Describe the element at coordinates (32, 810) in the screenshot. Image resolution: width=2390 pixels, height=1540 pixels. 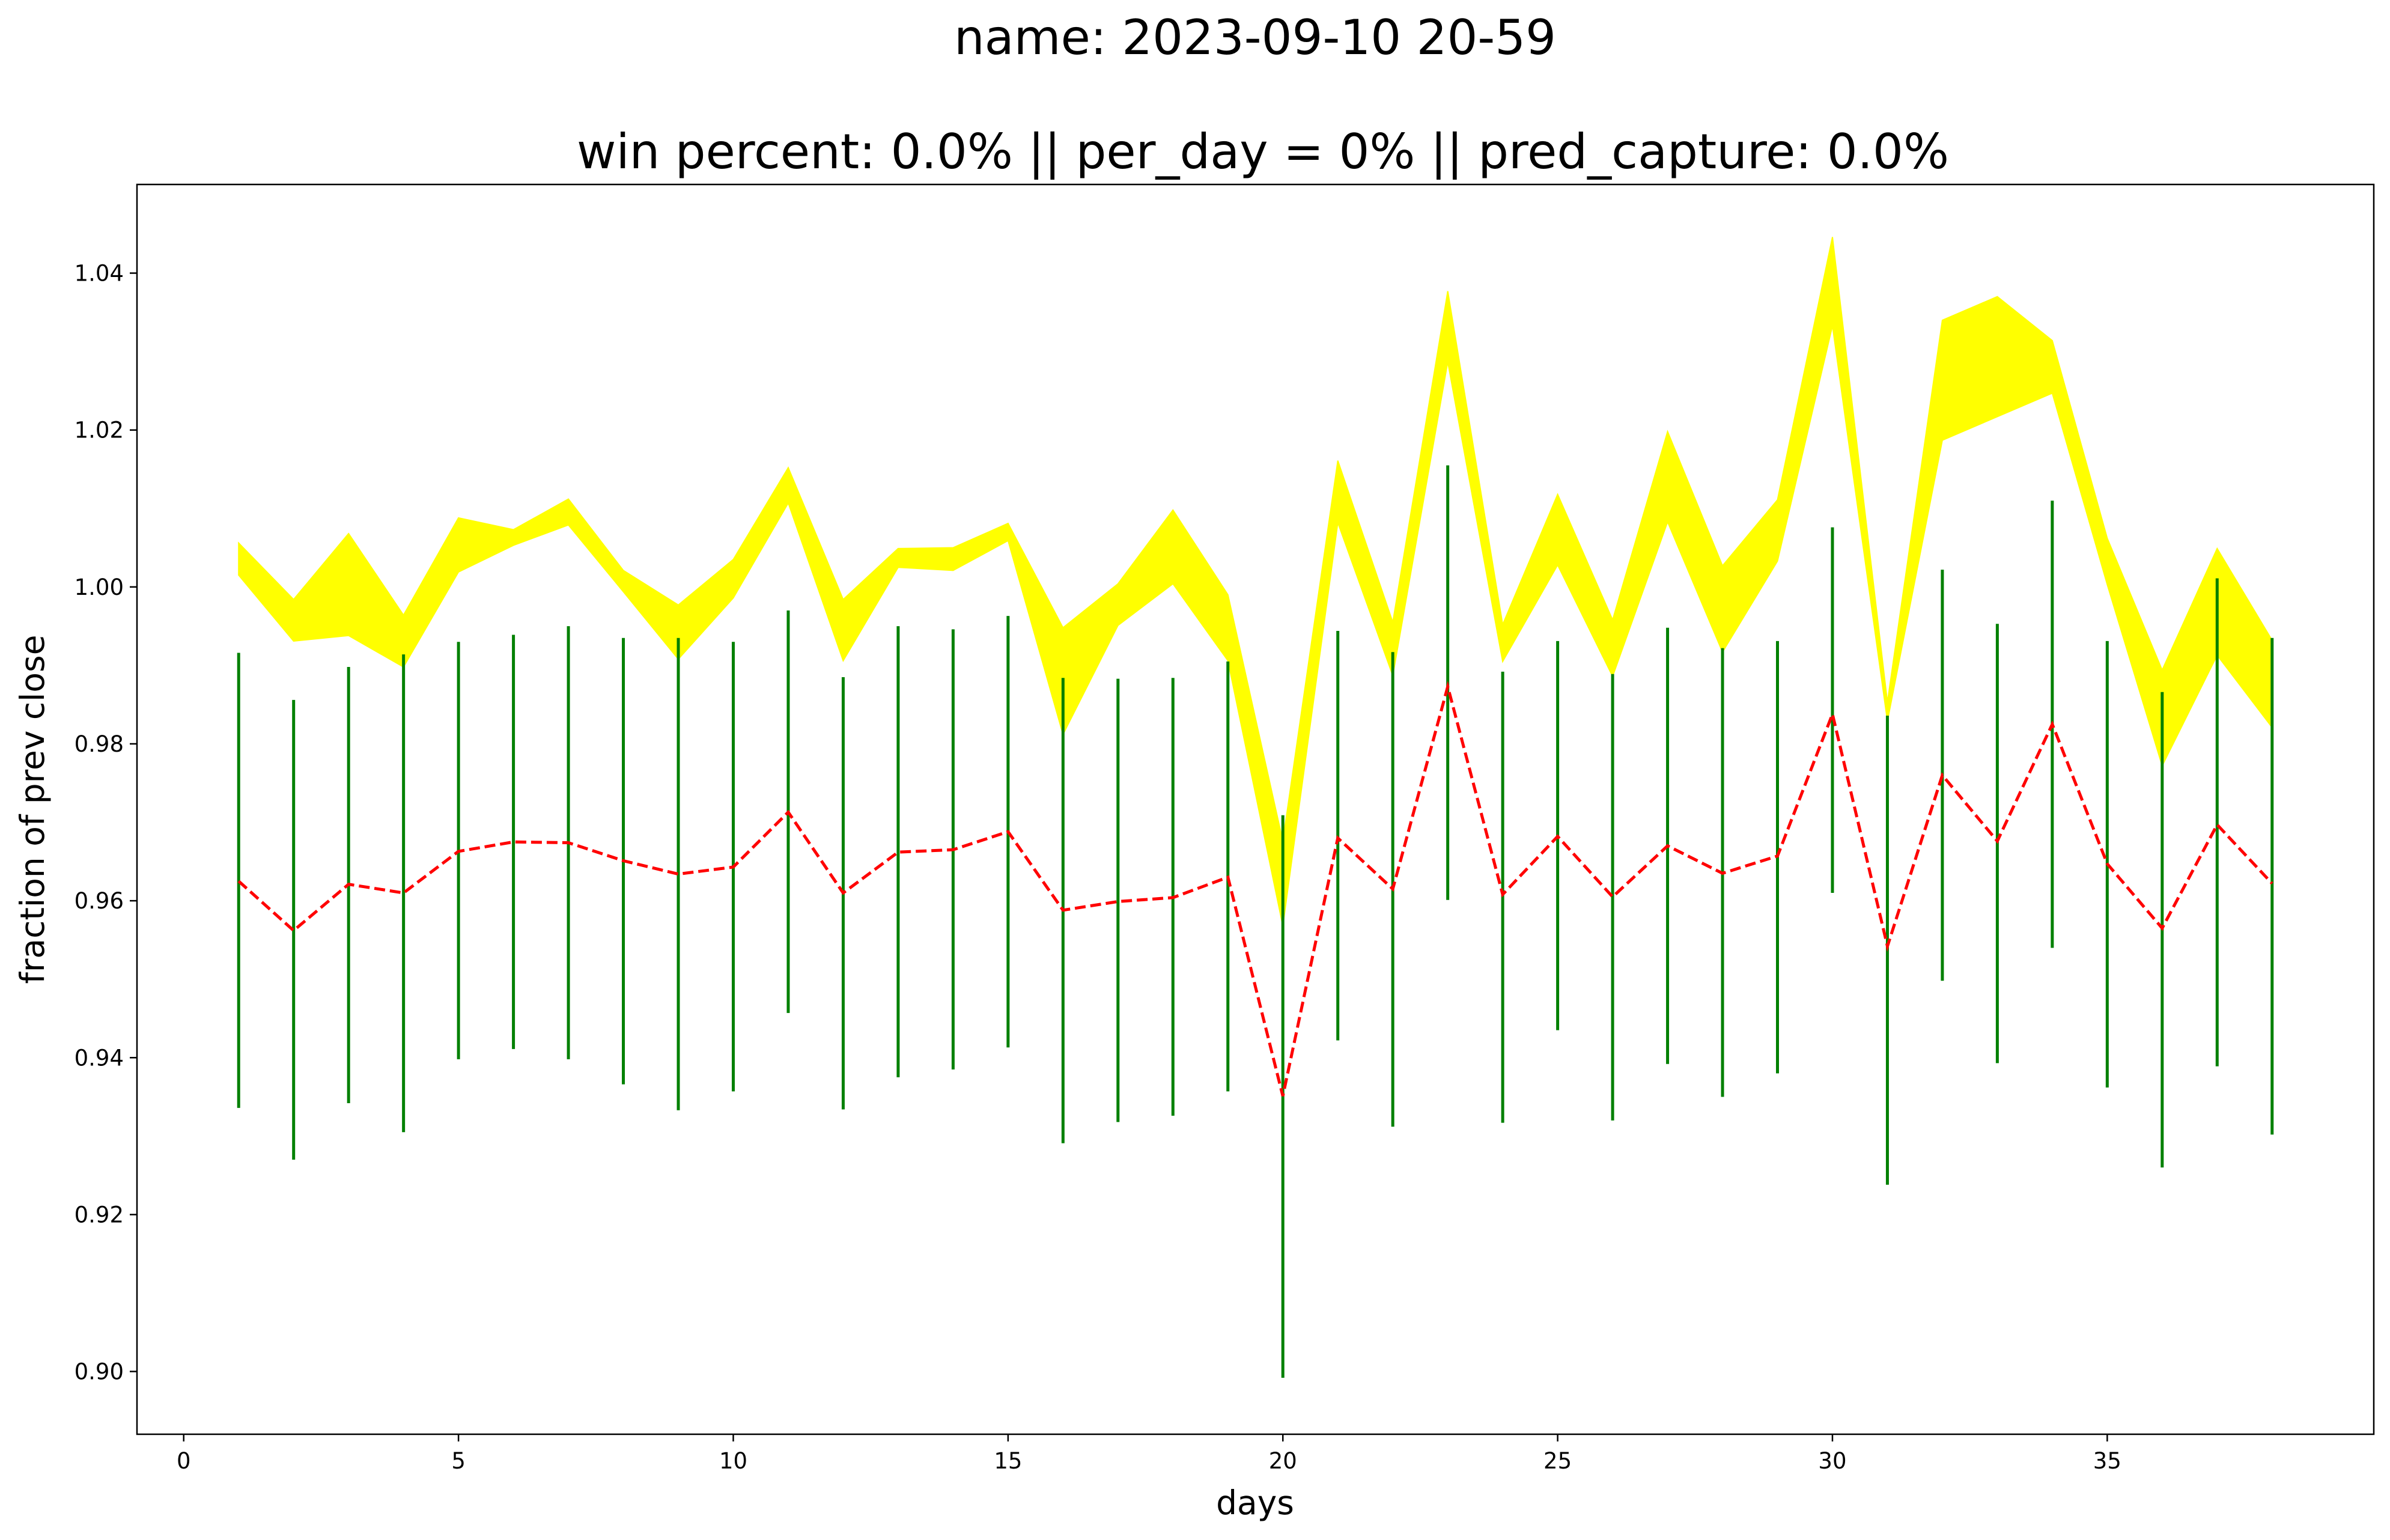
I see `y-axis-label: fraction of prev close` at that location.